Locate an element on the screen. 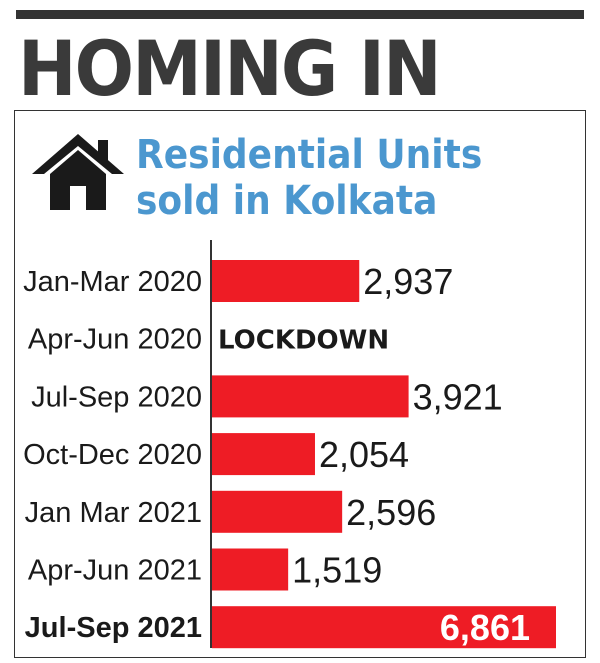 This screenshot has width=600, height=663. chart-title-line-1: Residential Units is located at coordinates (309, 155).